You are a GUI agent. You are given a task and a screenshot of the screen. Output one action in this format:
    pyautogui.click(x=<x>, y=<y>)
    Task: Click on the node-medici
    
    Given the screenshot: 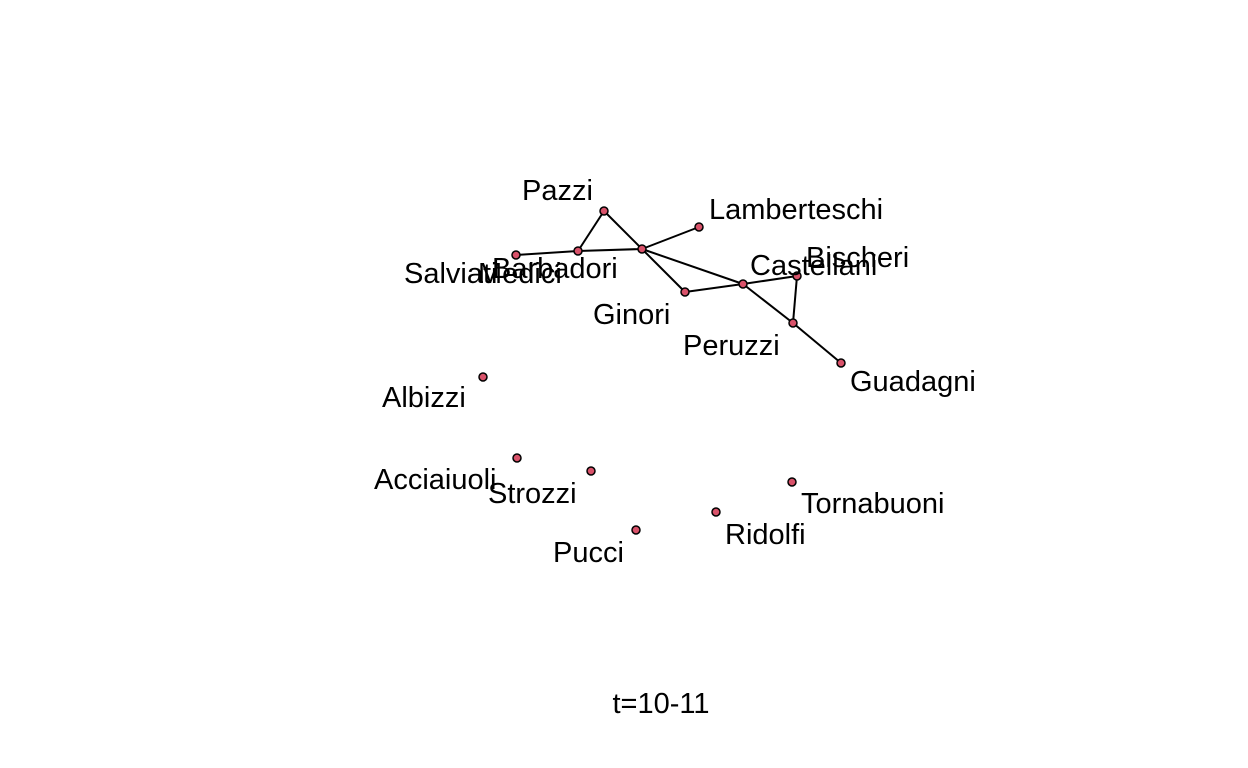 What is the action you would take?
    pyautogui.click(x=578, y=251)
    